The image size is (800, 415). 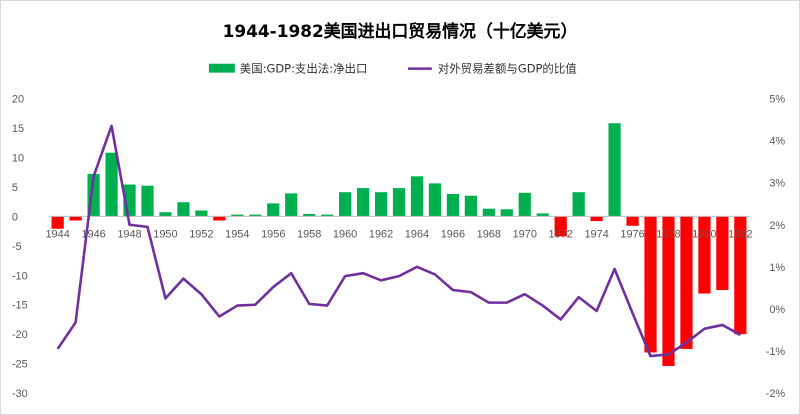 What do you see at coordinates (20, 335) in the screenshot?
I see `left-tick-label: -20` at bounding box center [20, 335].